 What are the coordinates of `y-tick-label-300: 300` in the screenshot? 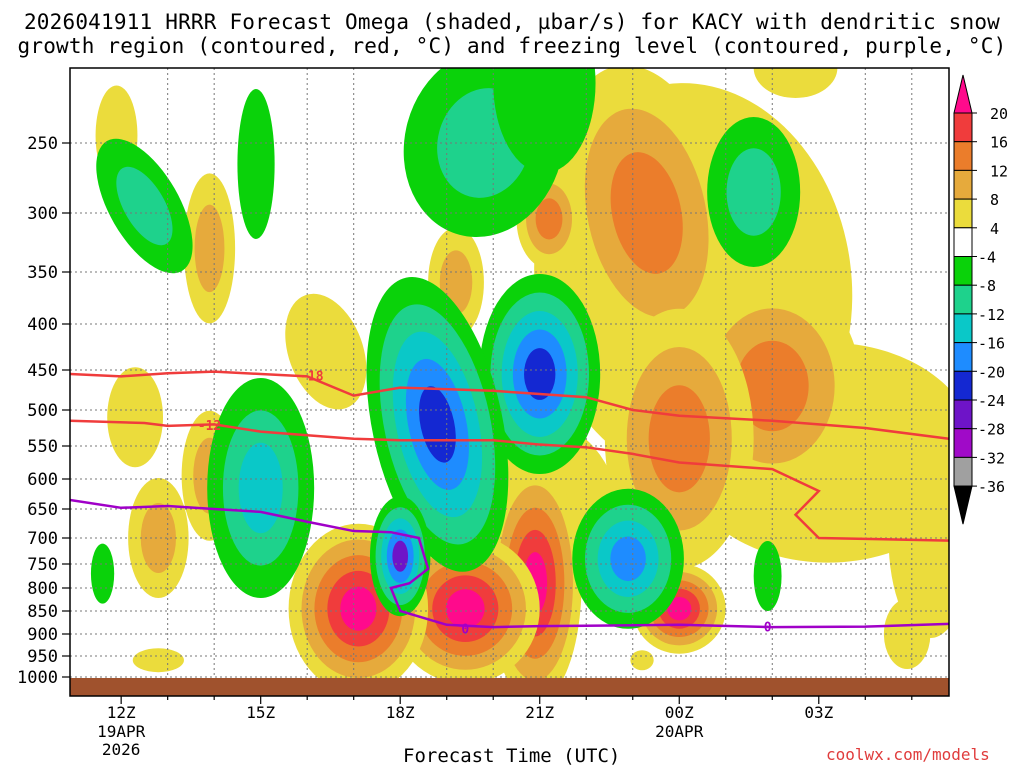 It's located at (42, 214).